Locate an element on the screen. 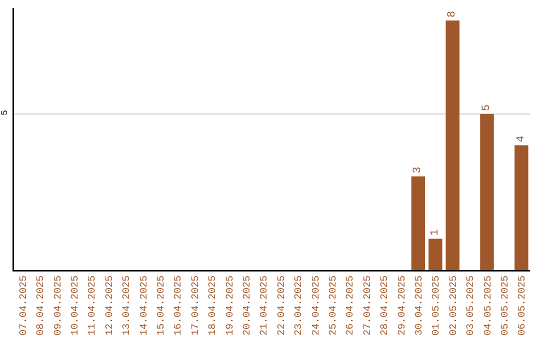 This screenshot has width=540, height=340. x-tick-label: 03.05.2025 is located at coordinates (472, 306).